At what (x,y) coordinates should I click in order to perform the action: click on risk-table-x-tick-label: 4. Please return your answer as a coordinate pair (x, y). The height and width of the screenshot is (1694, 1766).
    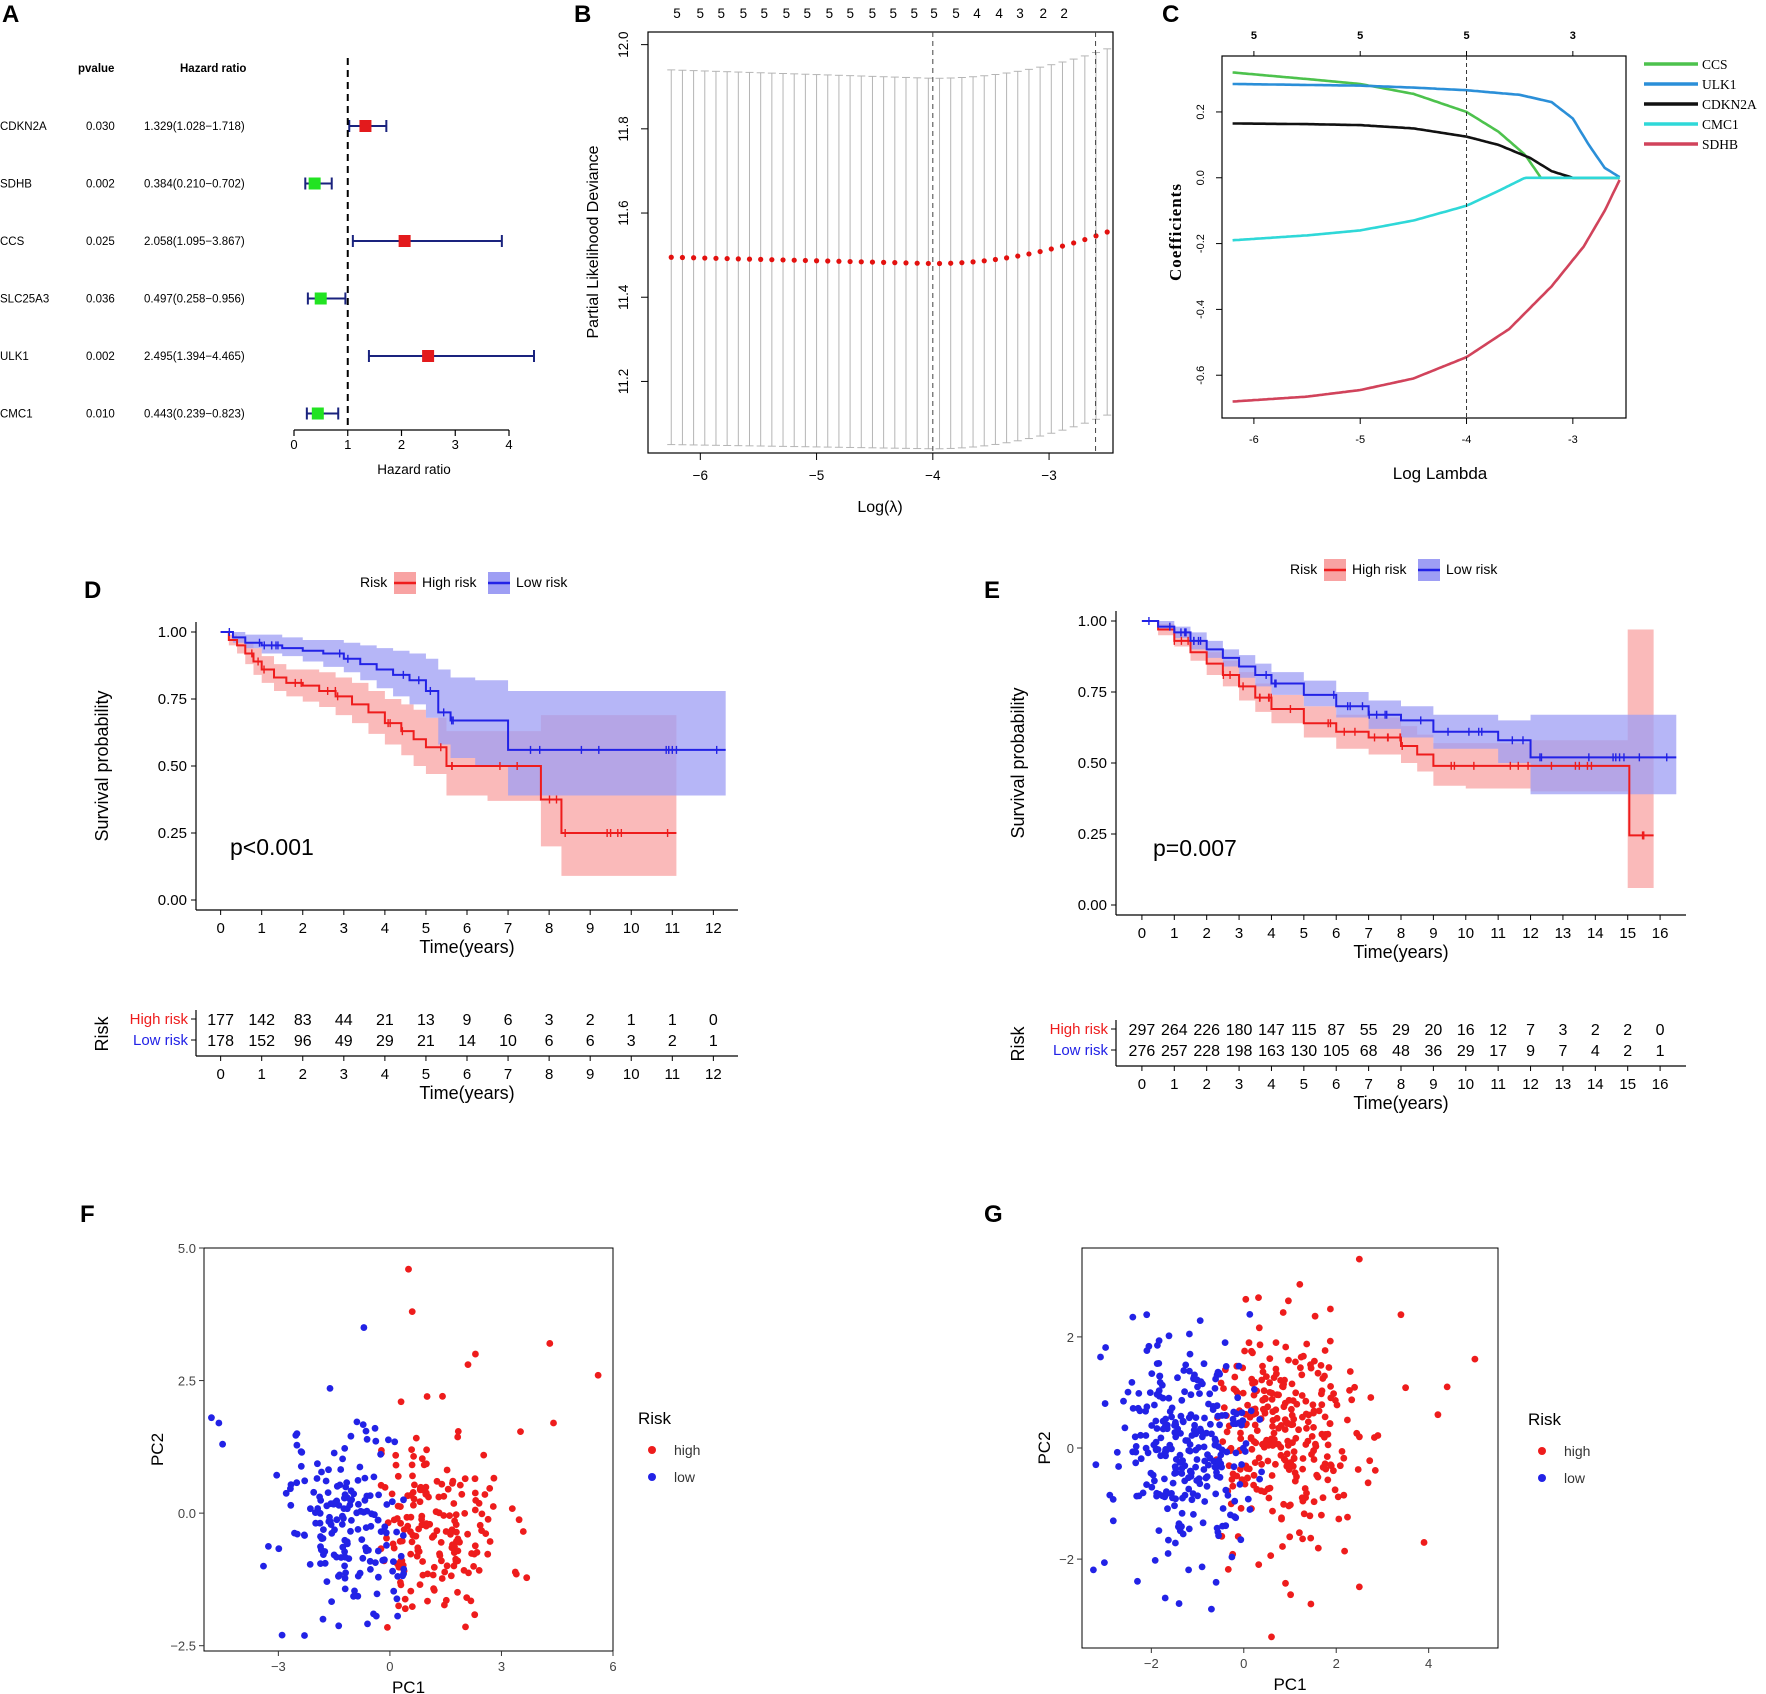
    Looking at the image, I should click on (1271, 1084).